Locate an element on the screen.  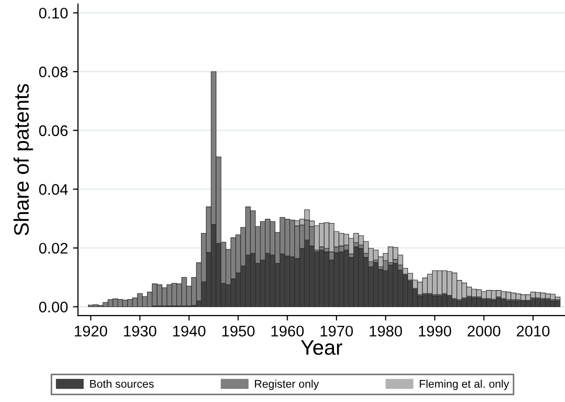
x-tick-label: 1970 is located at coordinates (336, 331).